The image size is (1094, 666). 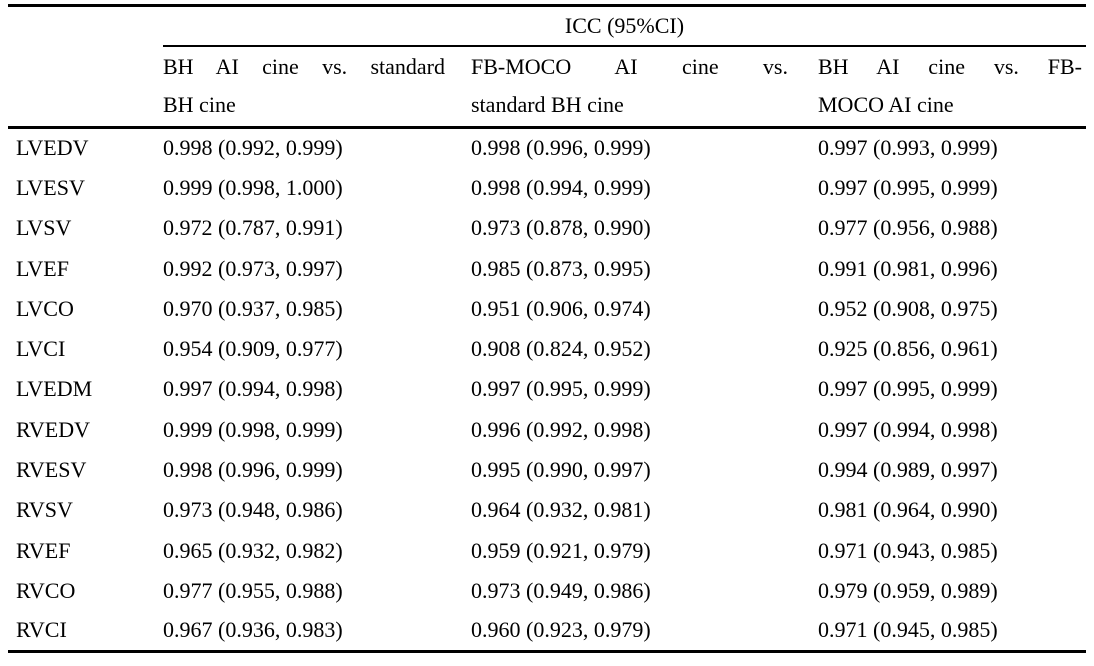 I want to click on icc-value-cell: 0.977 (0.956, 0.988), so click(x=908, y=228).